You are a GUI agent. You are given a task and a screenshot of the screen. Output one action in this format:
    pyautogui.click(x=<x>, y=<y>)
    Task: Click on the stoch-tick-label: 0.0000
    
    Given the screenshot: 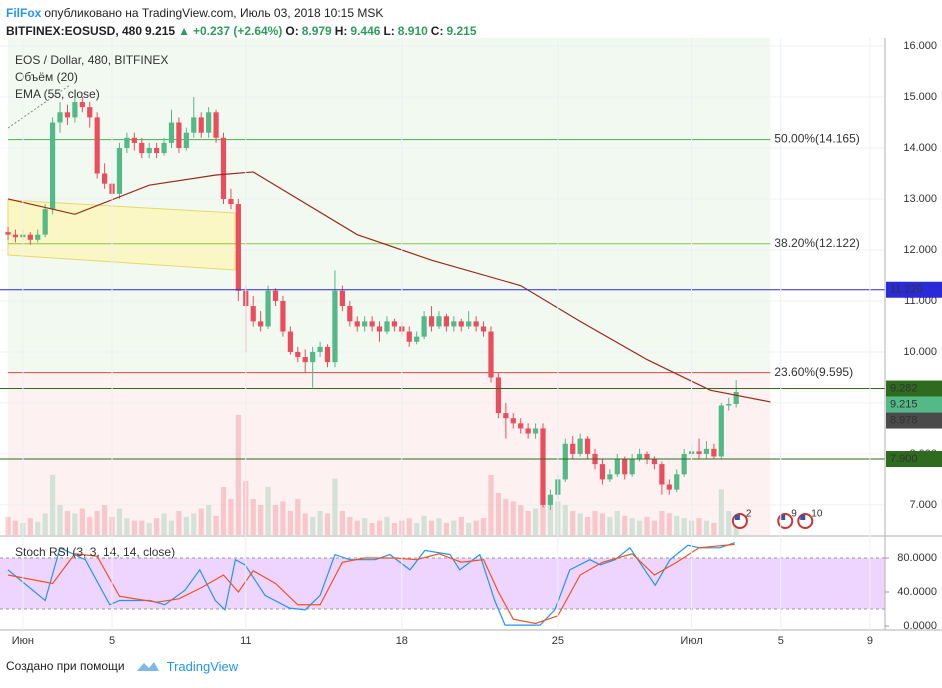 What is the action you would take?
    pyautogui.click(x=920, y=626)
    